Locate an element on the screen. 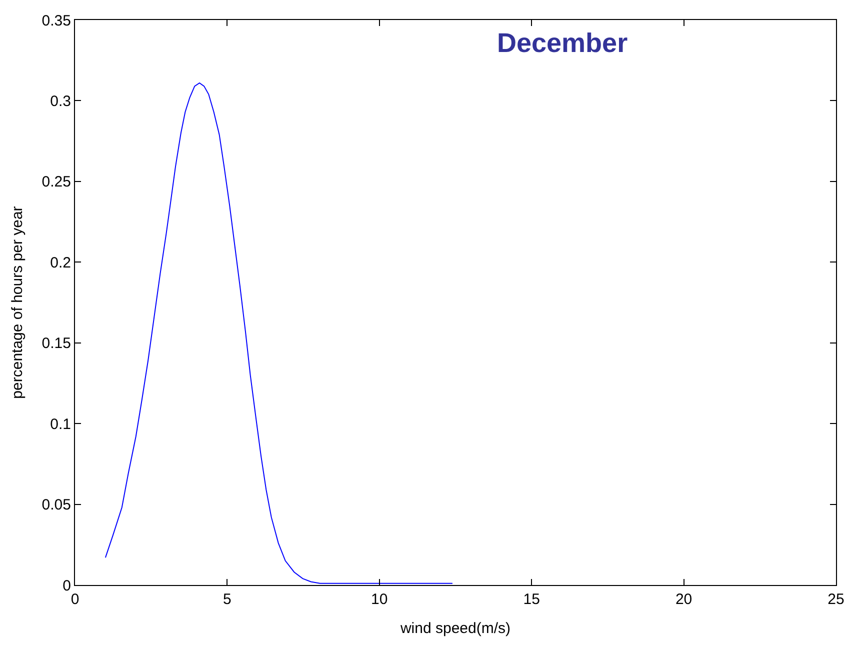 This screenshot has width=856, height=646. x-tick-label: 10 is located at coordinates (379, 599).